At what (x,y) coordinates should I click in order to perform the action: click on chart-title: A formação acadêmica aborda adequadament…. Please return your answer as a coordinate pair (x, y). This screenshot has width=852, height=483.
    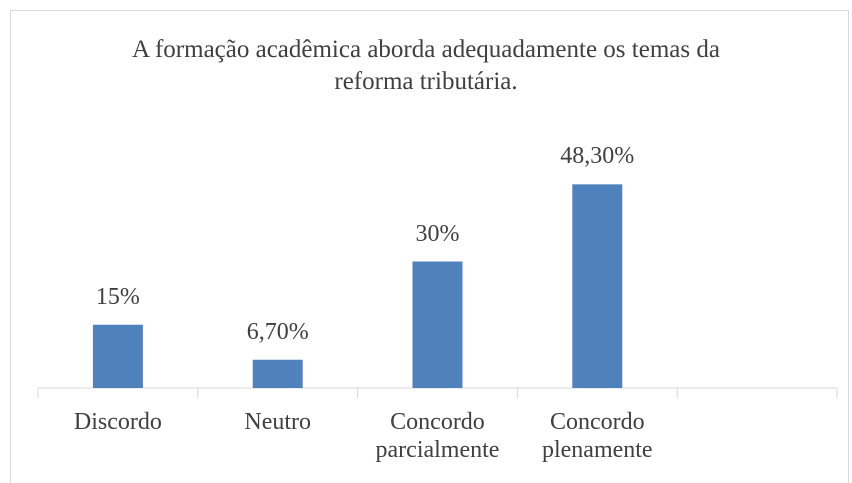
    Looking at the image, I should click on (426, 65).